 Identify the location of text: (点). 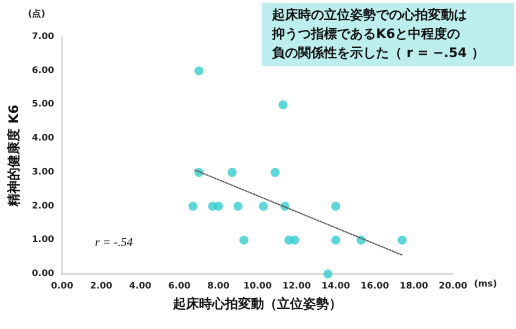
(37, 14).